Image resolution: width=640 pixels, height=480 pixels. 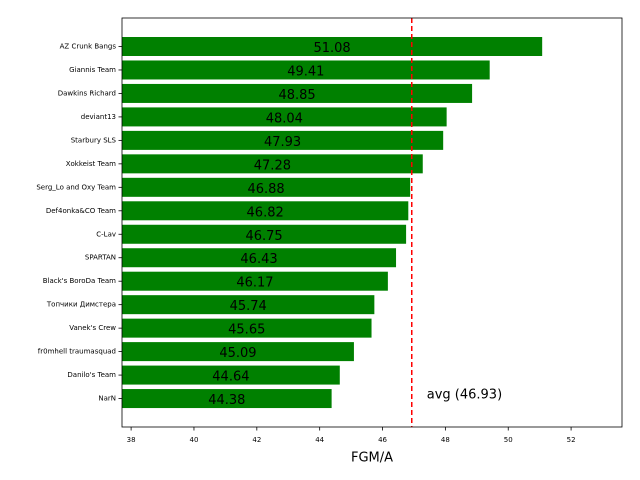 What do you see at coordinates (107, 399) in the screenshot?
I see `y-tick-label: NarN` at bounding box center [107, 399].